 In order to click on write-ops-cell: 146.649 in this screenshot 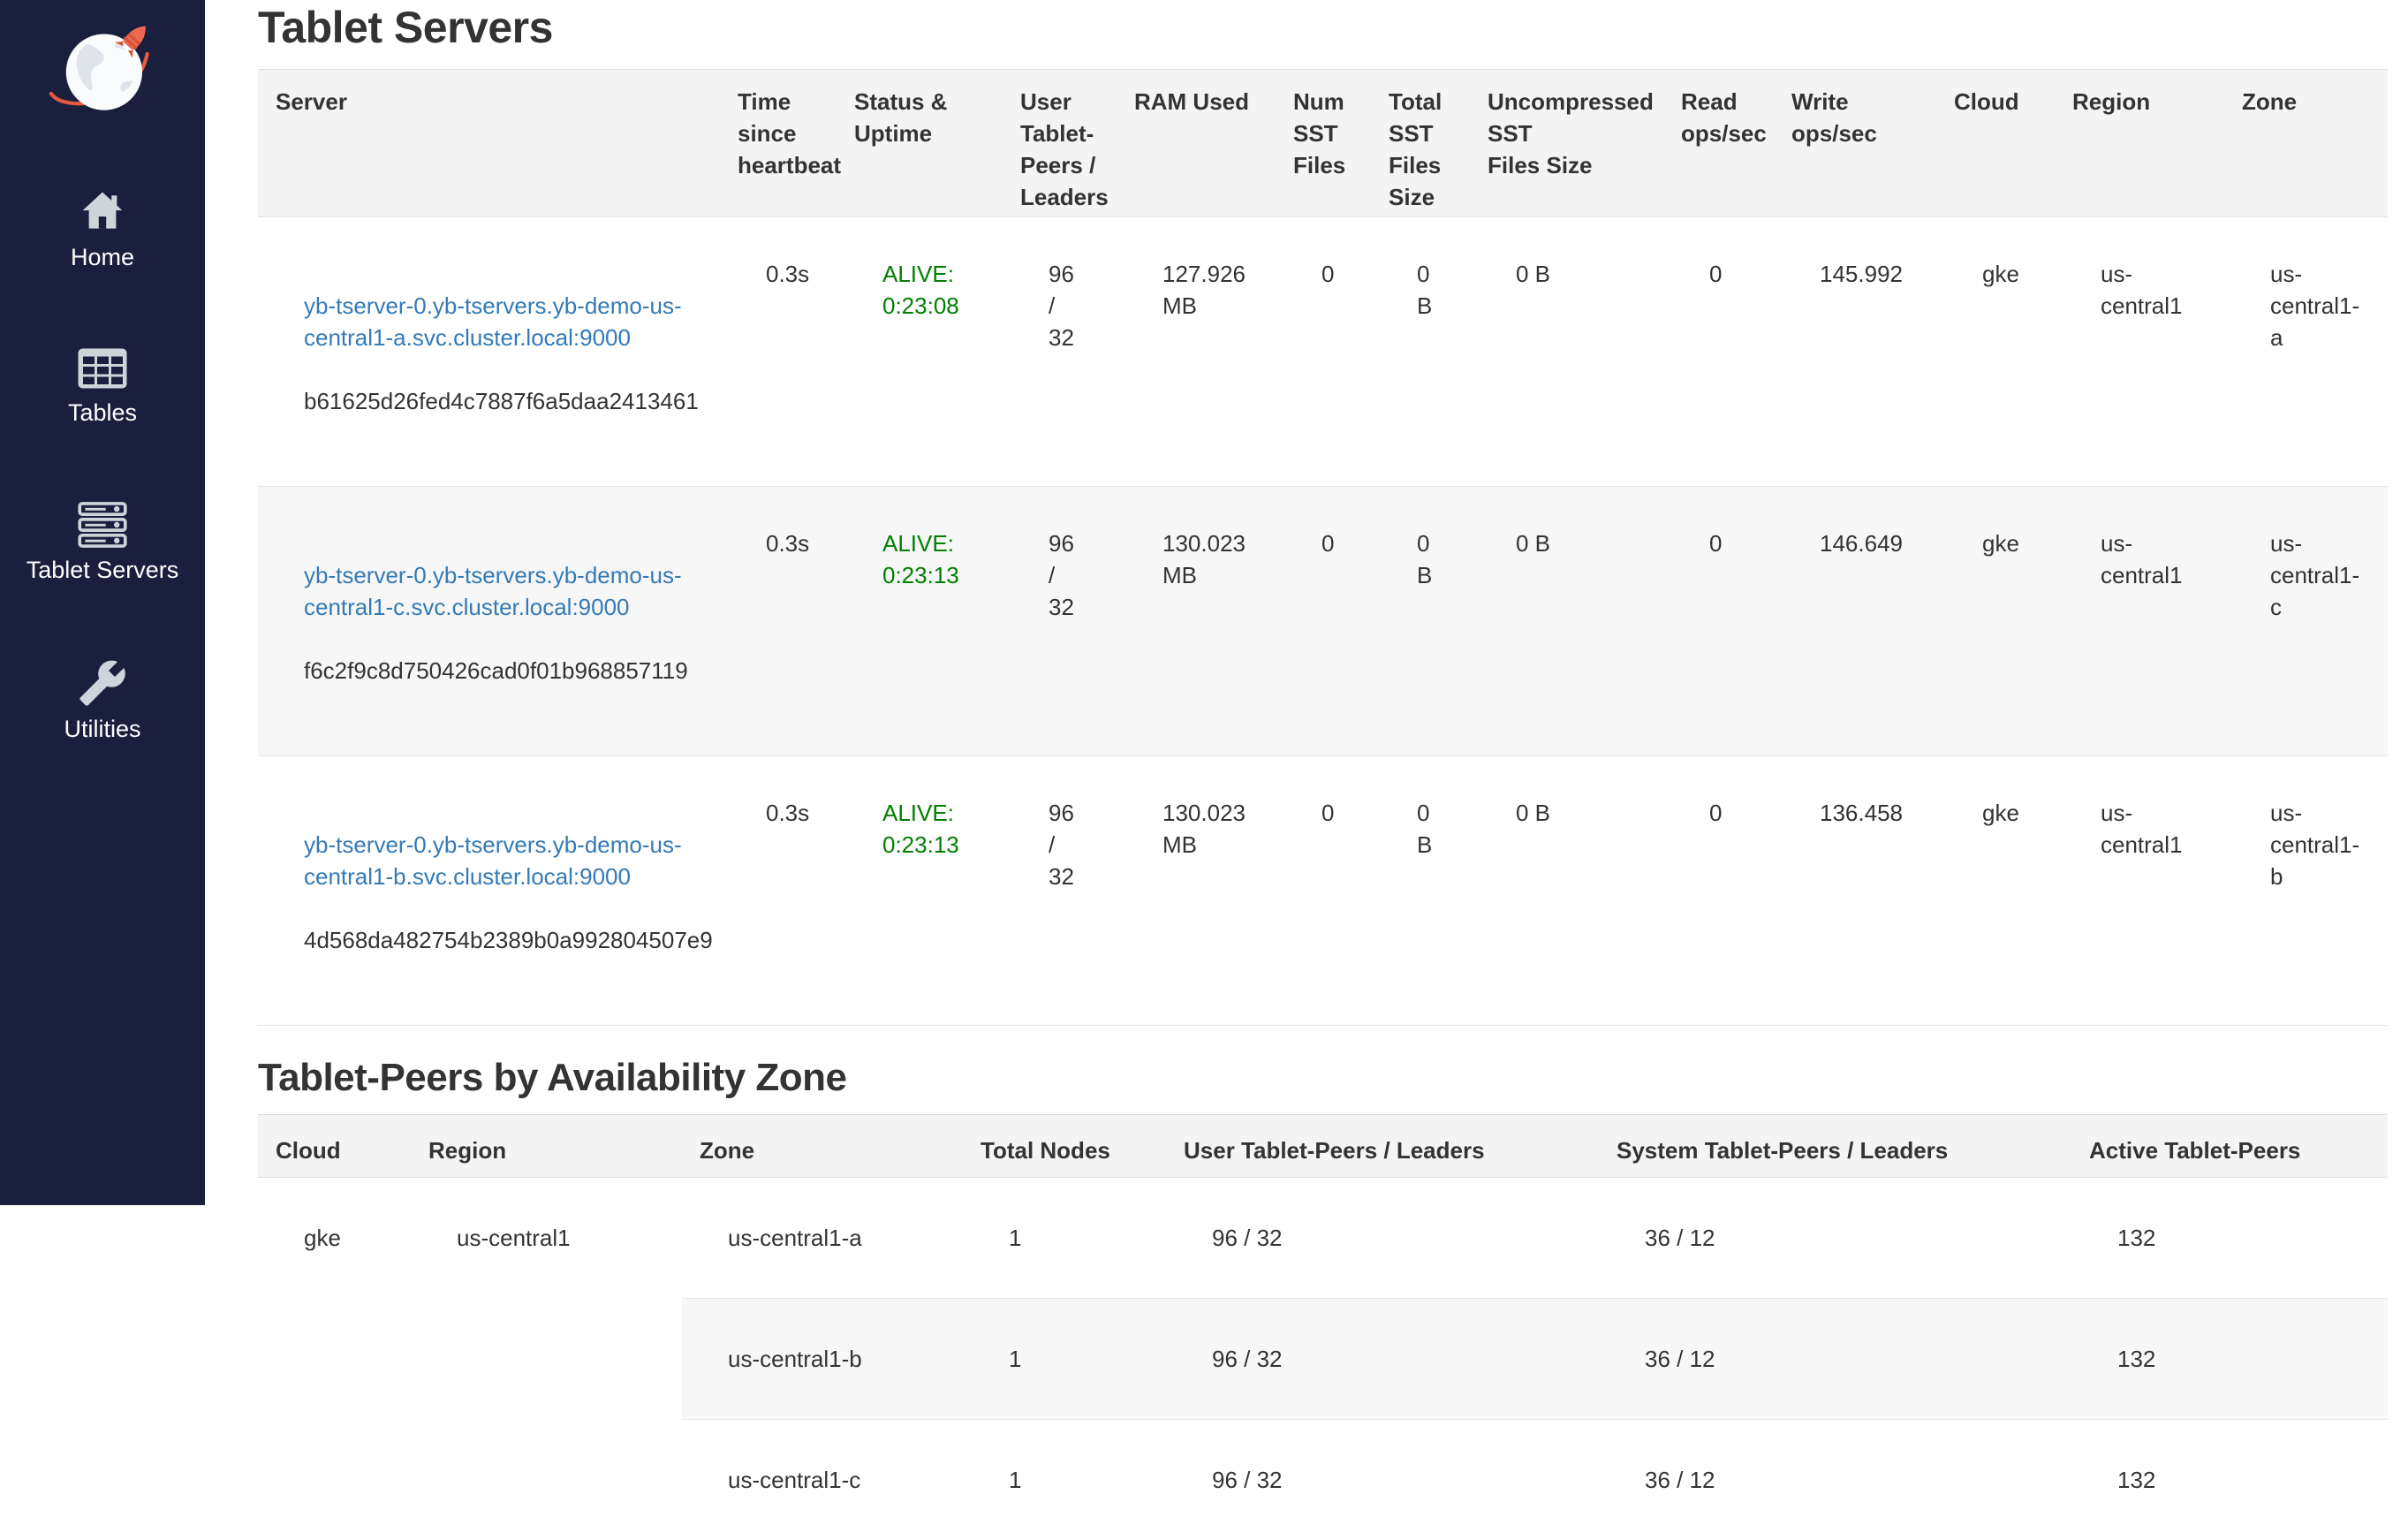, I will do `click(1855, 621)`.